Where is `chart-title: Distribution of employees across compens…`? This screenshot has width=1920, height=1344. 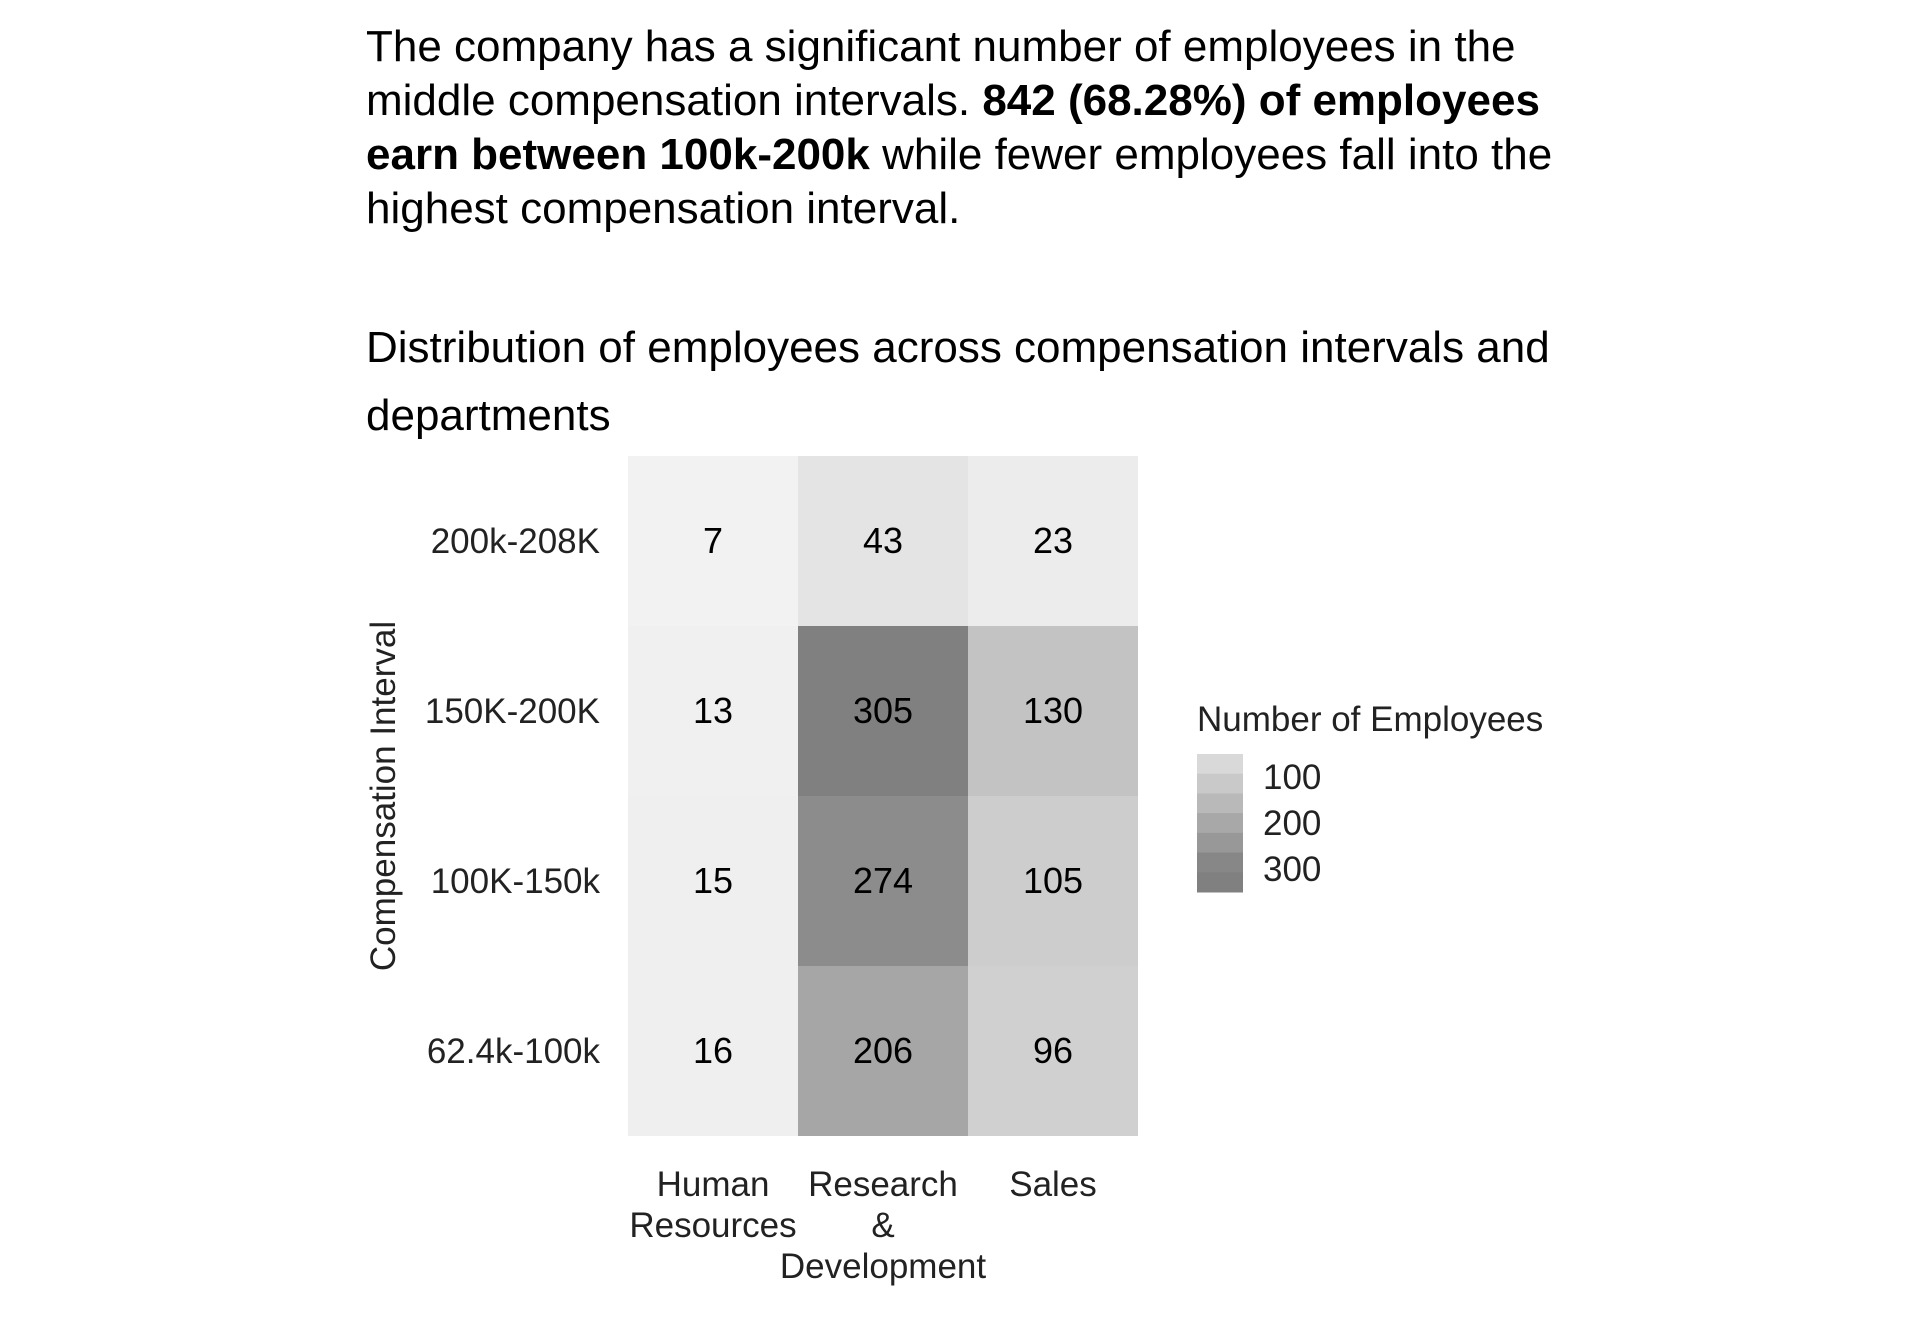 chart-title: Distribution of employees across compens… is located at coordinates (958, 381).